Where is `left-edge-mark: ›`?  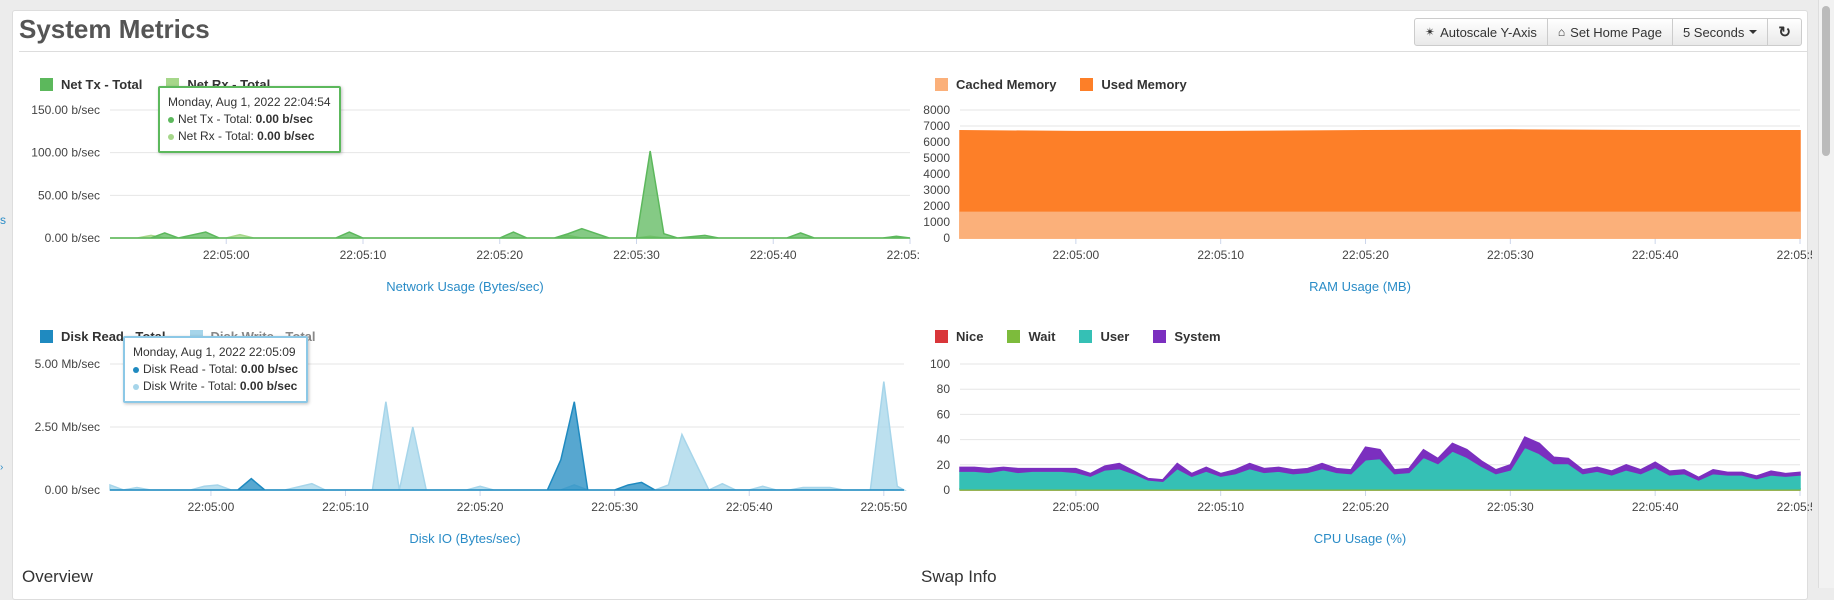 left-edge-mark: › is located at coordinates (2, 467).